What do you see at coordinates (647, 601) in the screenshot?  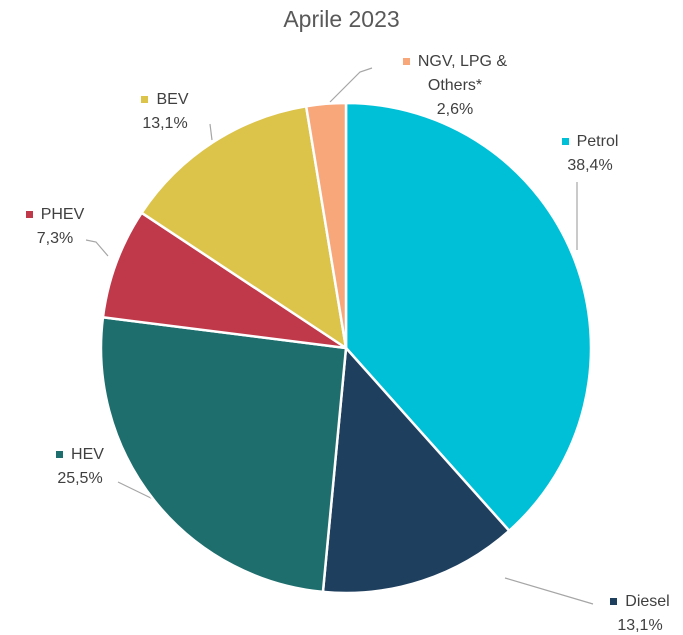 I see `category-label: Diesel` at bounding box center [647, 601].